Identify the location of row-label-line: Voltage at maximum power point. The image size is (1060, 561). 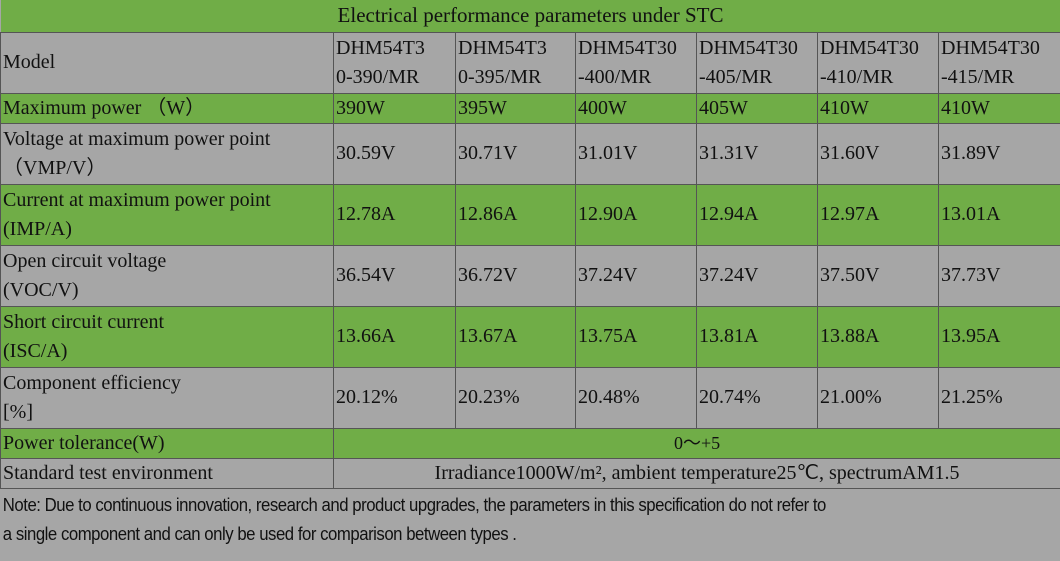
(137, 138).